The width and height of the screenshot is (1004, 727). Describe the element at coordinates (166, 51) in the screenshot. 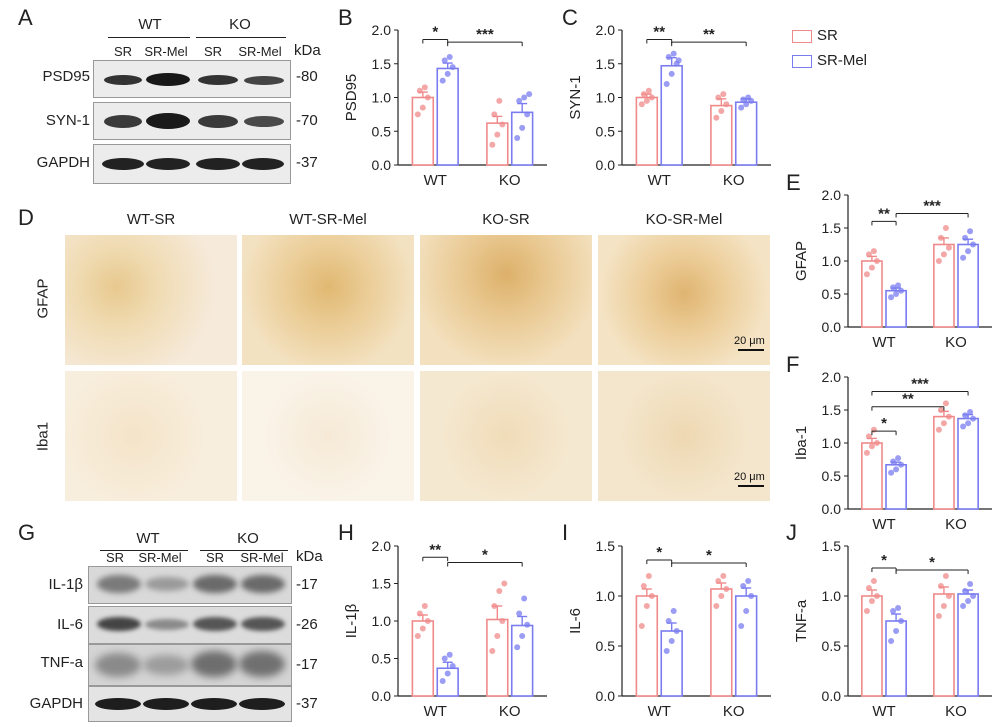

I see `blot-a-lane-2: SR-Mel` at that location.